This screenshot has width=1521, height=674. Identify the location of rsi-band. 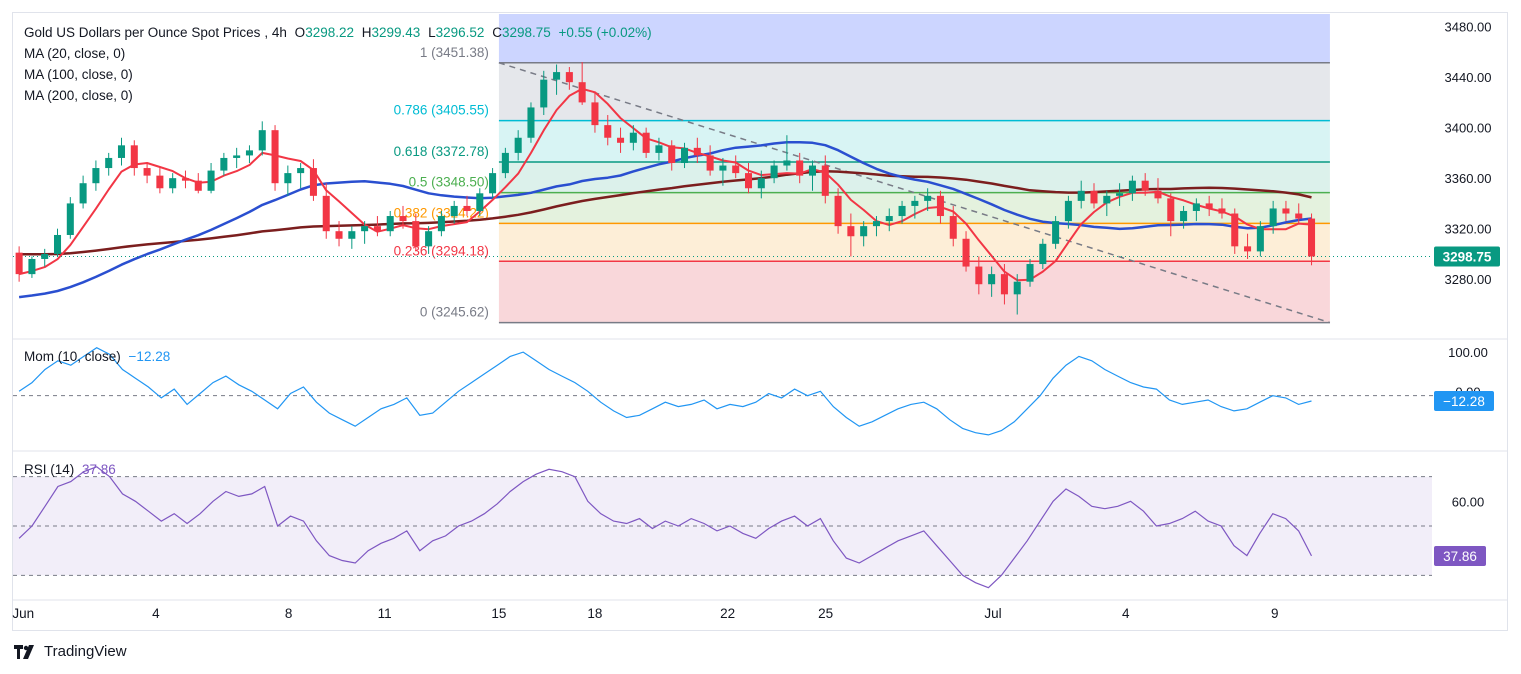
(722, 526).